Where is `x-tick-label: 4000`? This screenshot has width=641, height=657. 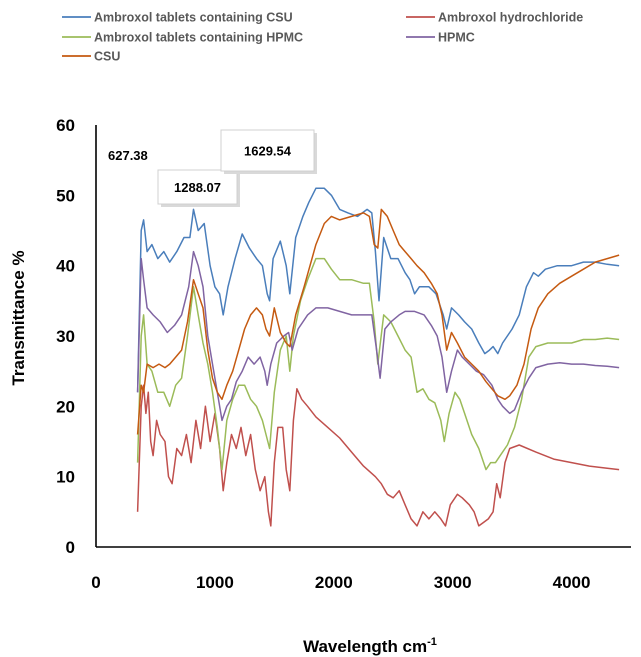
x-tick-label: 4000 is located at coordinates (572, 582).